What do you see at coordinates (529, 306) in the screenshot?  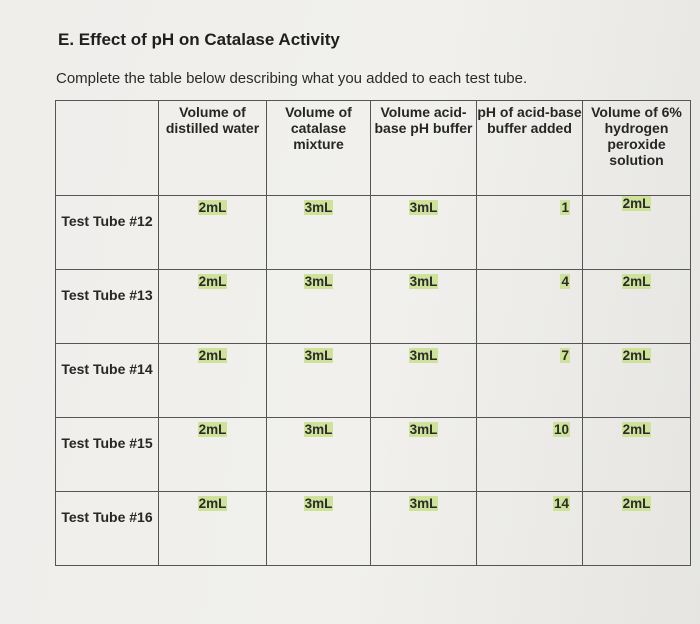 I see `ph-cell: 4` at bounding box center [529, 306].